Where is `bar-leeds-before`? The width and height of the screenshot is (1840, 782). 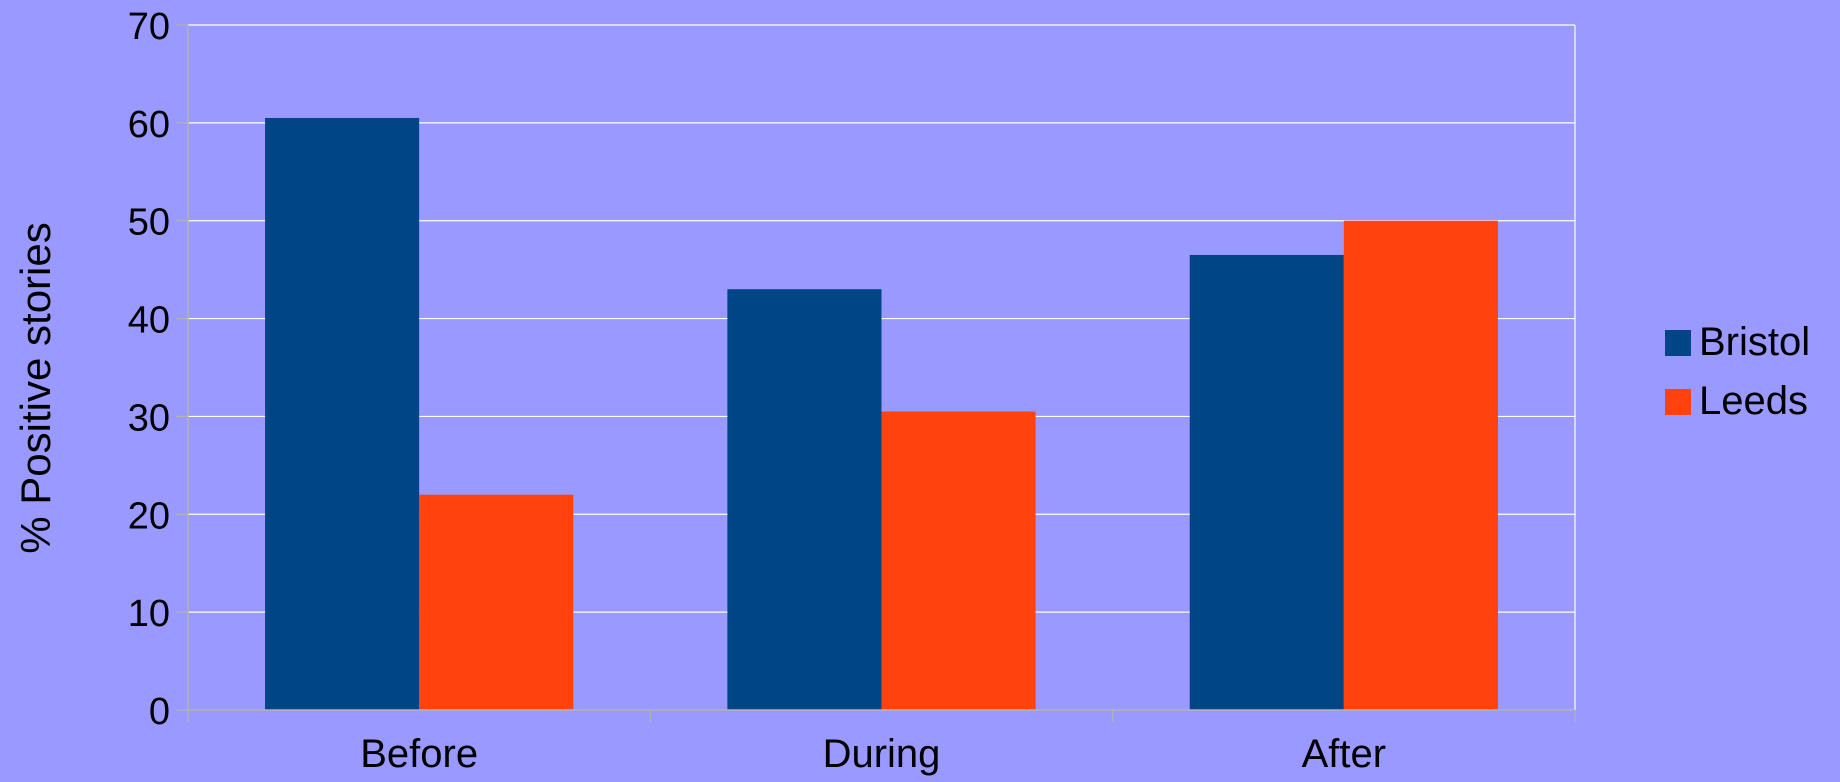
bar-leeds-before is located at coordinates (496, 602).